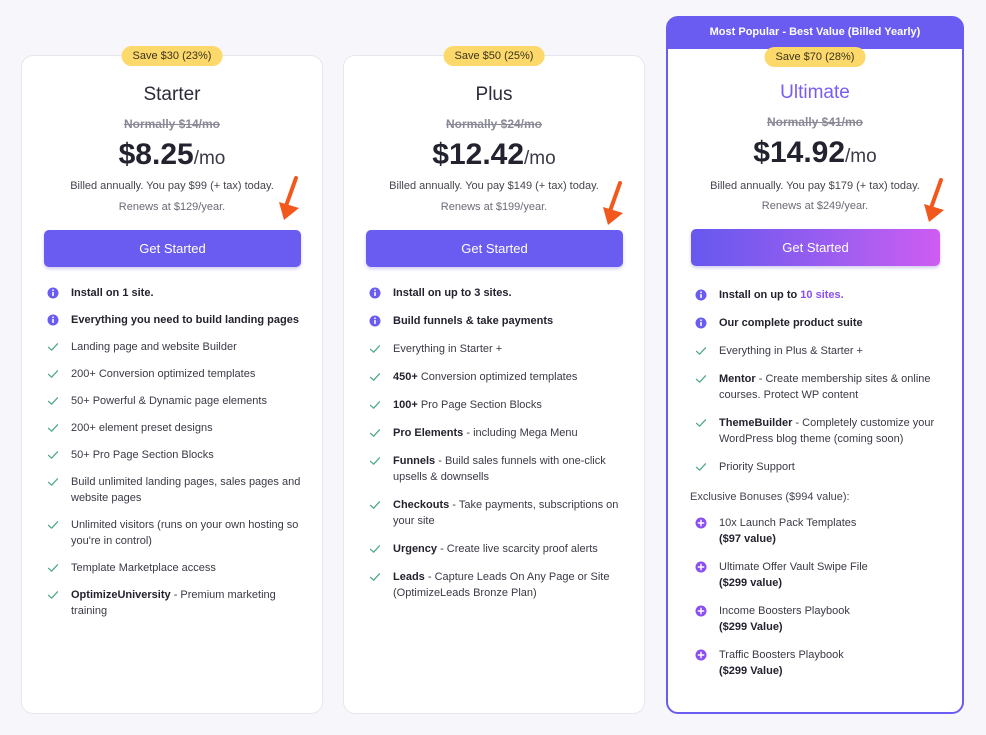 This screenshot has width=986, height=735. I want to click on feature-item: 100+ Pro Page Section Blocks, so click(501, 405).